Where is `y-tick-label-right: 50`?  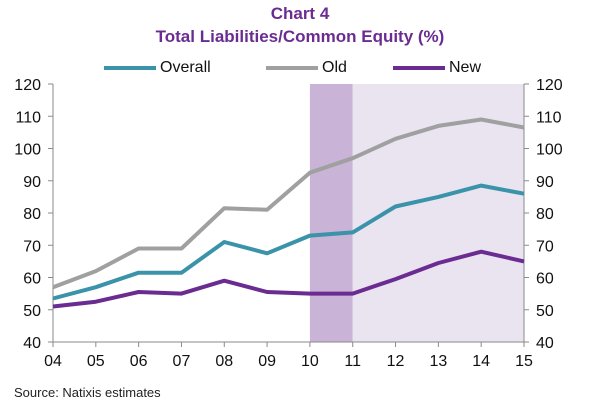 y-tick-label-right: 50 is located at coordinates (545, 311).